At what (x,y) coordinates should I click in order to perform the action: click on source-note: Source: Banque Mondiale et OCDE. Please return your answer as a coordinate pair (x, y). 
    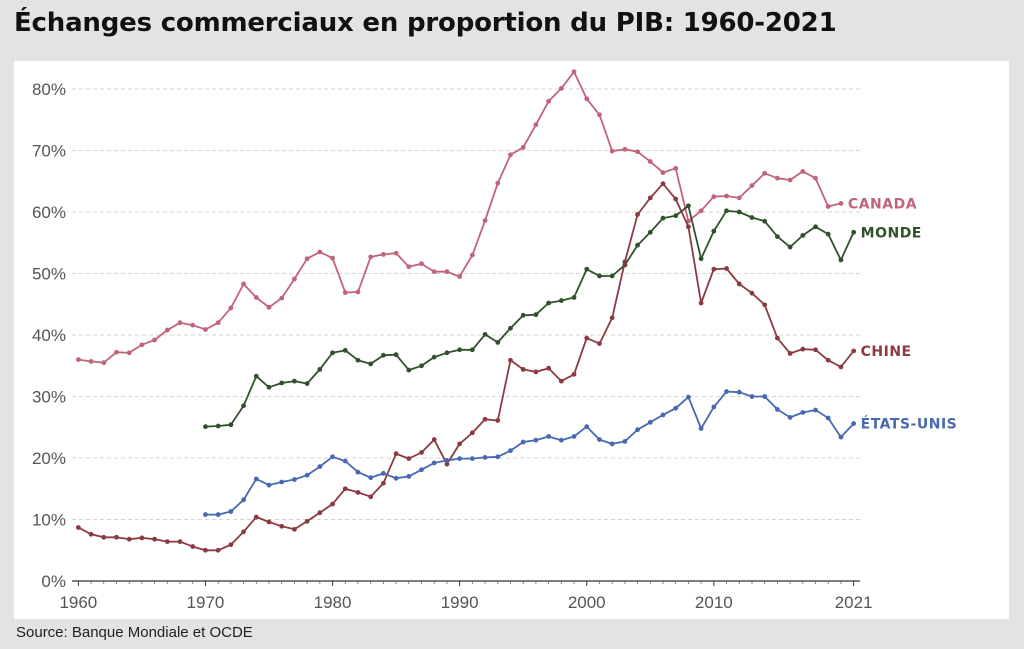
    Looking at the image, I should click on (134, 632).